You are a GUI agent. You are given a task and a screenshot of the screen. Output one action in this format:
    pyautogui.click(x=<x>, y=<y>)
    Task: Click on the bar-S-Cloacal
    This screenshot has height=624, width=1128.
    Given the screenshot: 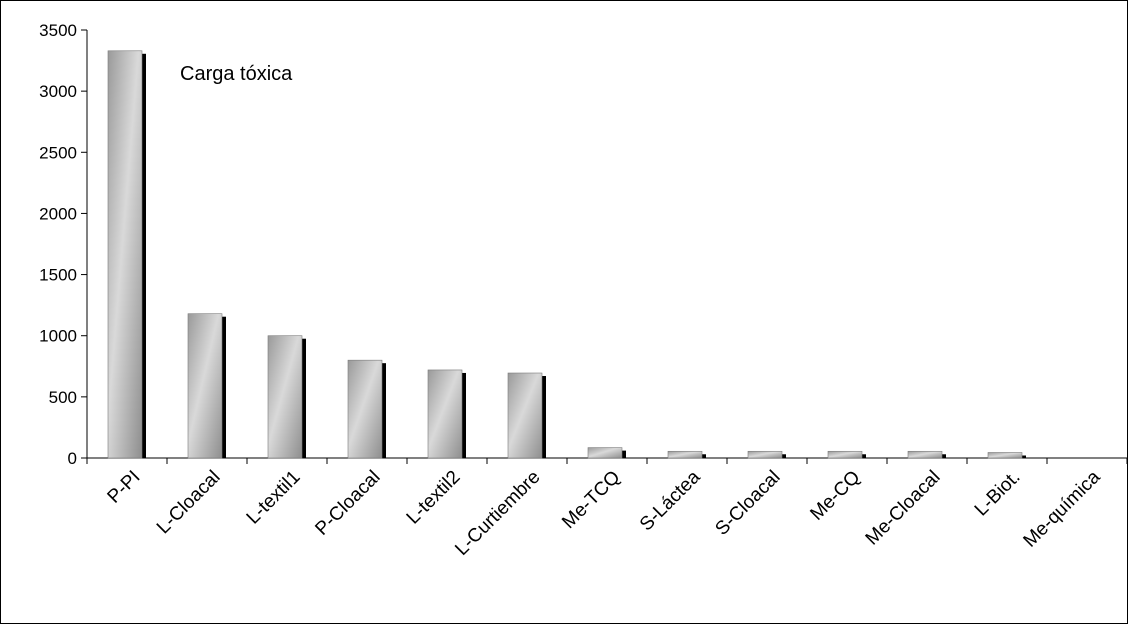 What is the action you would take?
    pyautogui.click(x=765, y=454)
    